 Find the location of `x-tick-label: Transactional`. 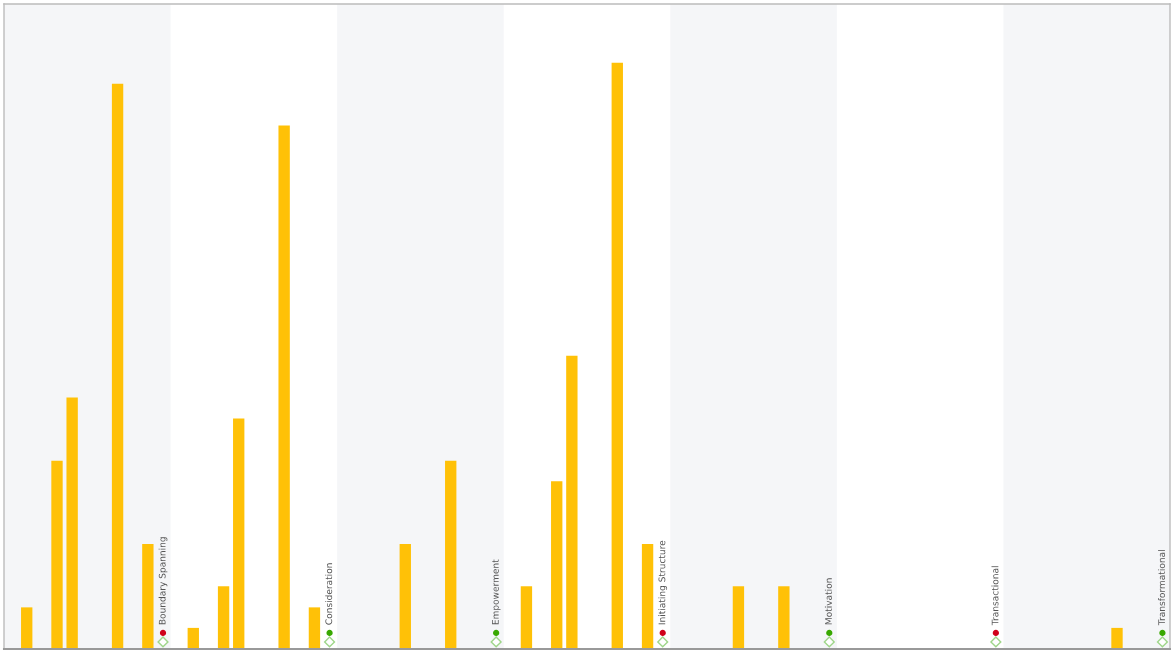

x-tick-label: Transactional is located at coordinates (995, 596).